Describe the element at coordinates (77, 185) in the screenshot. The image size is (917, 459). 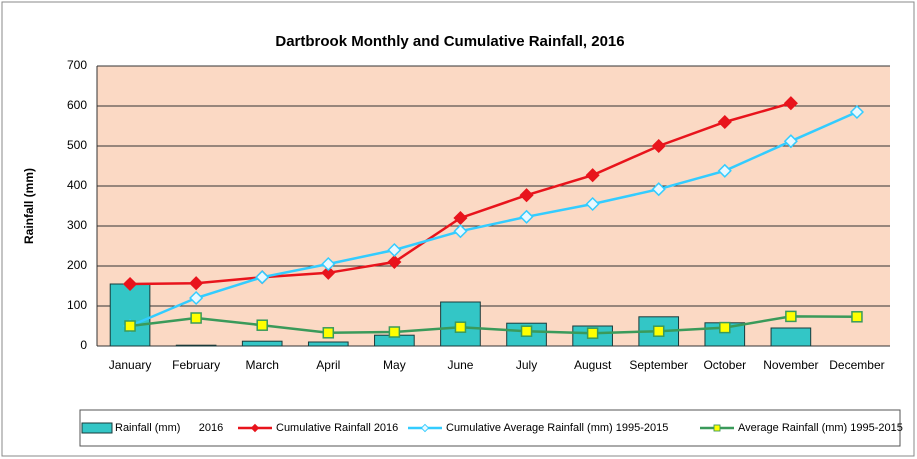
I see `y-tick-label: 400` at that location.